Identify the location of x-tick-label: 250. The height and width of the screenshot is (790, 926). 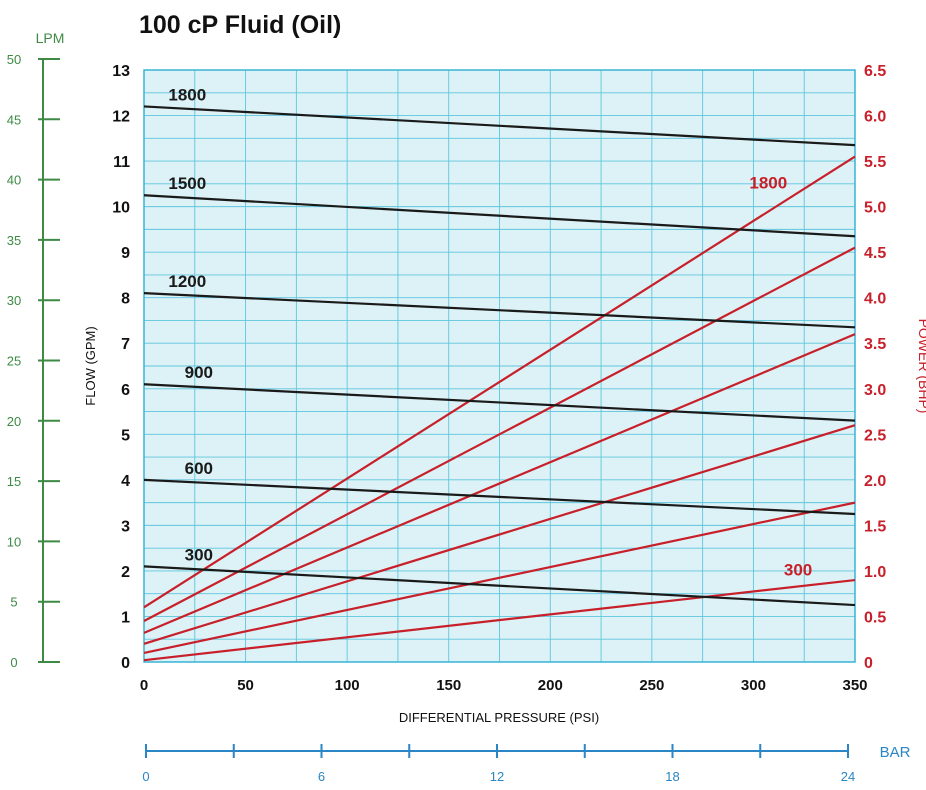
(651, 685).